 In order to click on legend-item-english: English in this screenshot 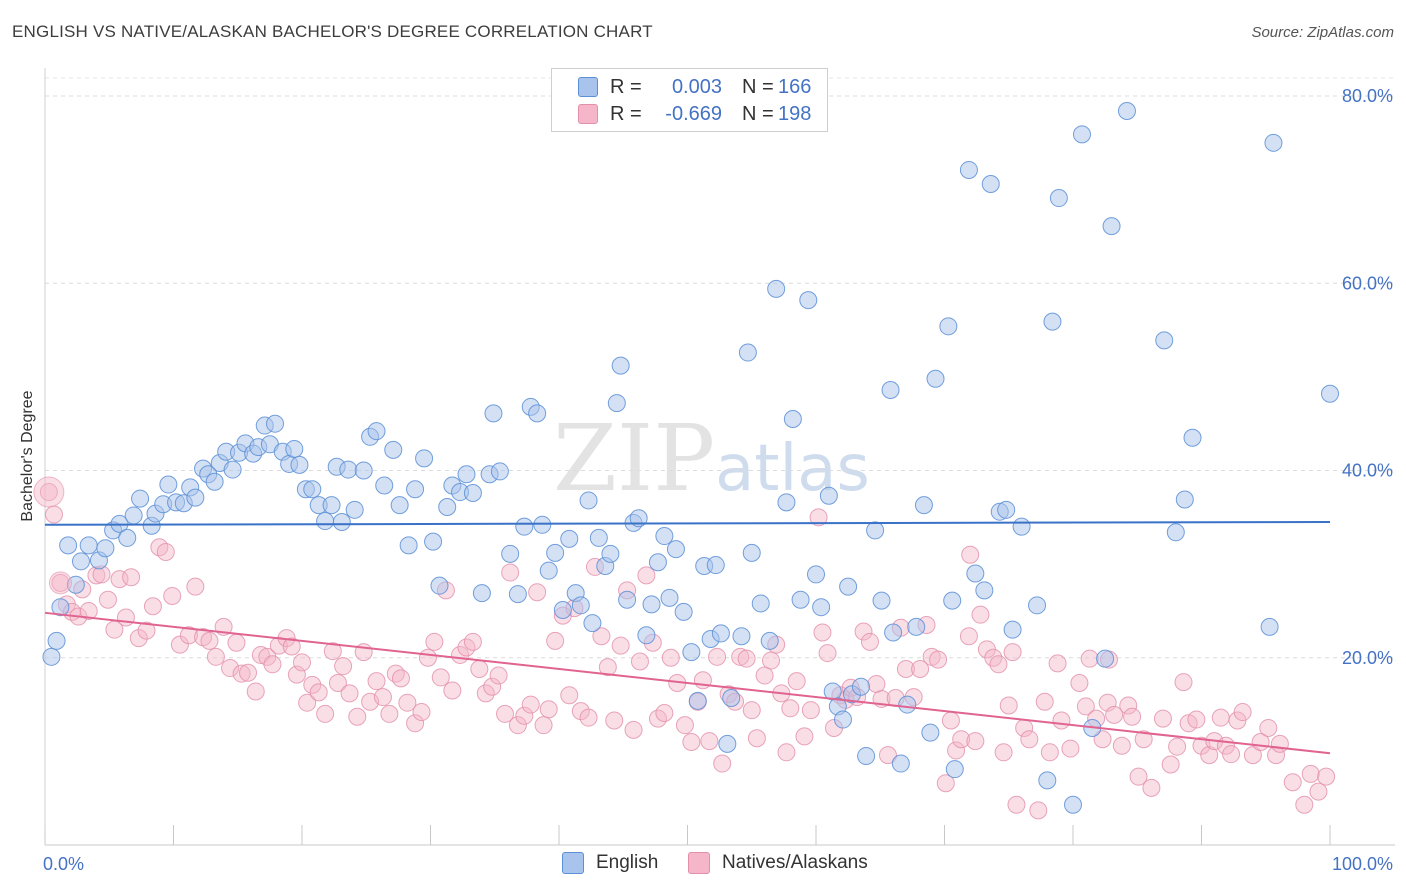, I will do `click(610, 863)`.